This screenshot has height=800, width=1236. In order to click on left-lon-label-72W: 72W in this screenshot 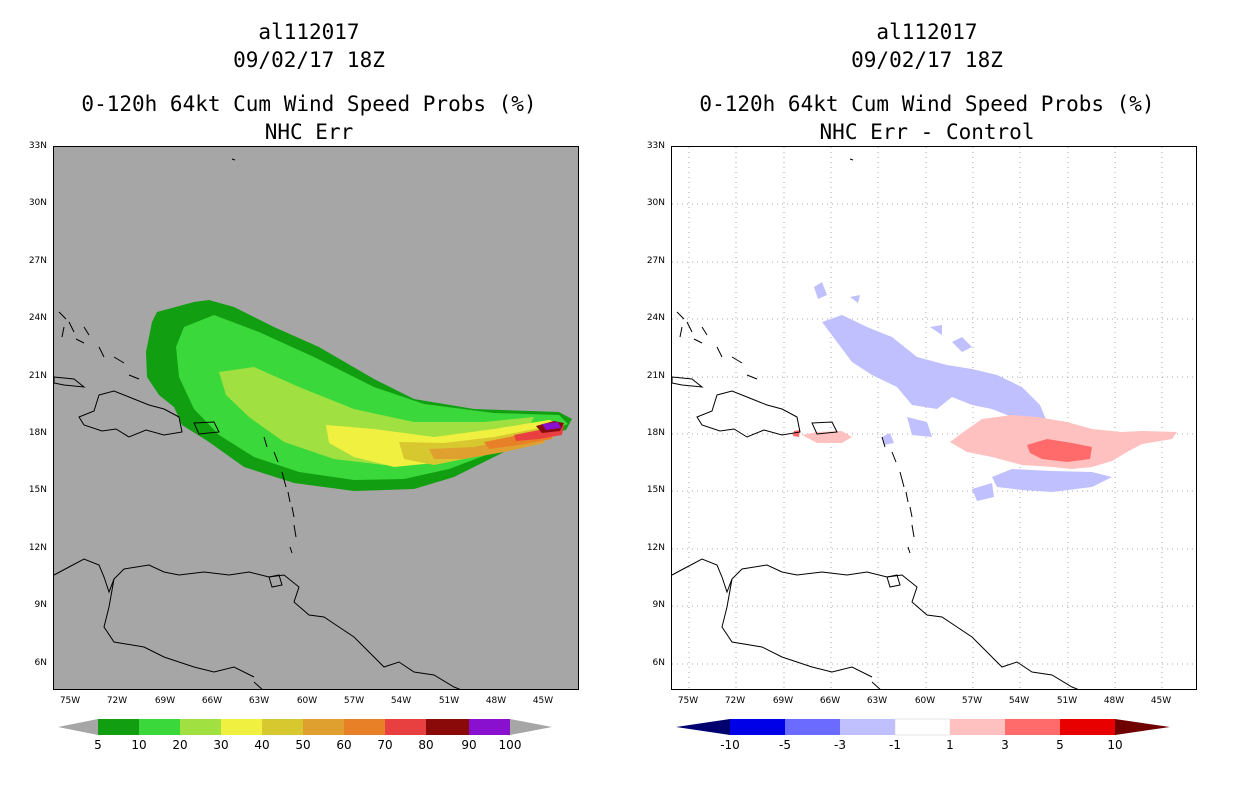, I will do `click(117, 701)`.